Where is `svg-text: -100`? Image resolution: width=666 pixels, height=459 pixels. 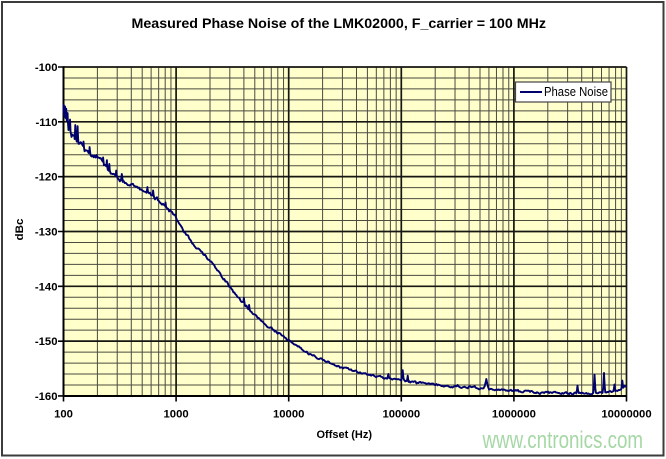
svg-text: -100 is located at coordinates (46, 68).